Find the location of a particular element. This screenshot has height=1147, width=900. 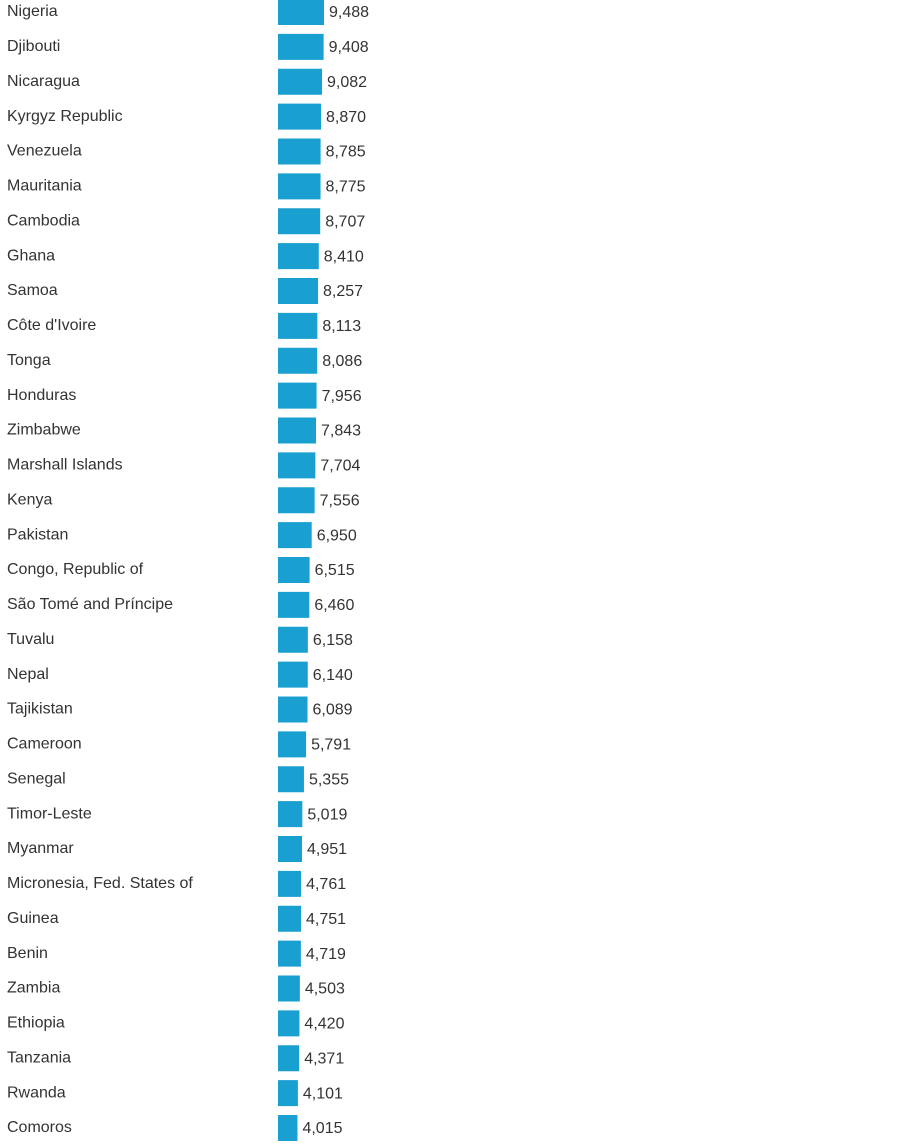

value-label: 6,460 is located at coordinates (334, 605).